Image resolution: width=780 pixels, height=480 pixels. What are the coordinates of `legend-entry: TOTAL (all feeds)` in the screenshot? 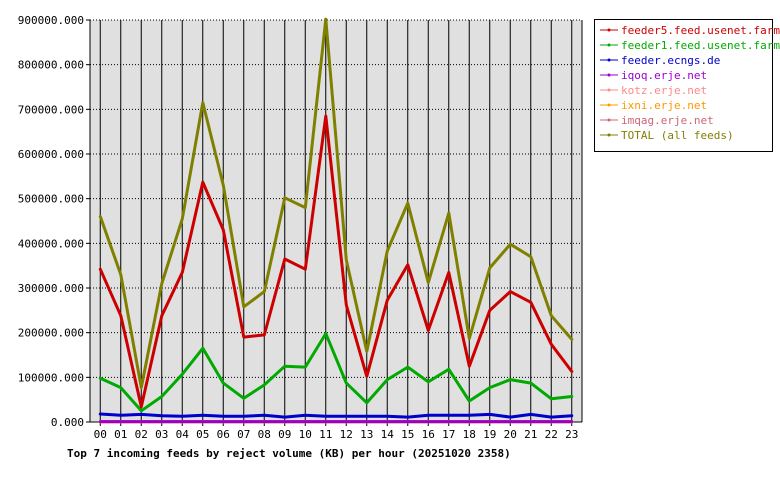 It's located at (677, 135).